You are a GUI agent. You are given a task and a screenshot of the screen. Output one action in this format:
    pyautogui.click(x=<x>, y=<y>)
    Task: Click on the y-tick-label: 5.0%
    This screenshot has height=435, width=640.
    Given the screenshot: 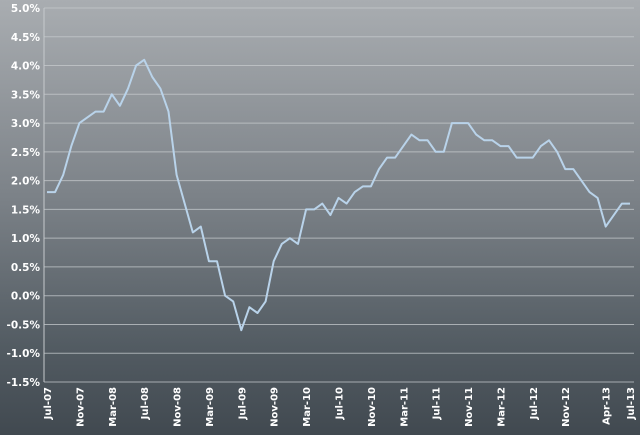 What is the action you would take?
    pyautogui.click(x=26, y=9)
    